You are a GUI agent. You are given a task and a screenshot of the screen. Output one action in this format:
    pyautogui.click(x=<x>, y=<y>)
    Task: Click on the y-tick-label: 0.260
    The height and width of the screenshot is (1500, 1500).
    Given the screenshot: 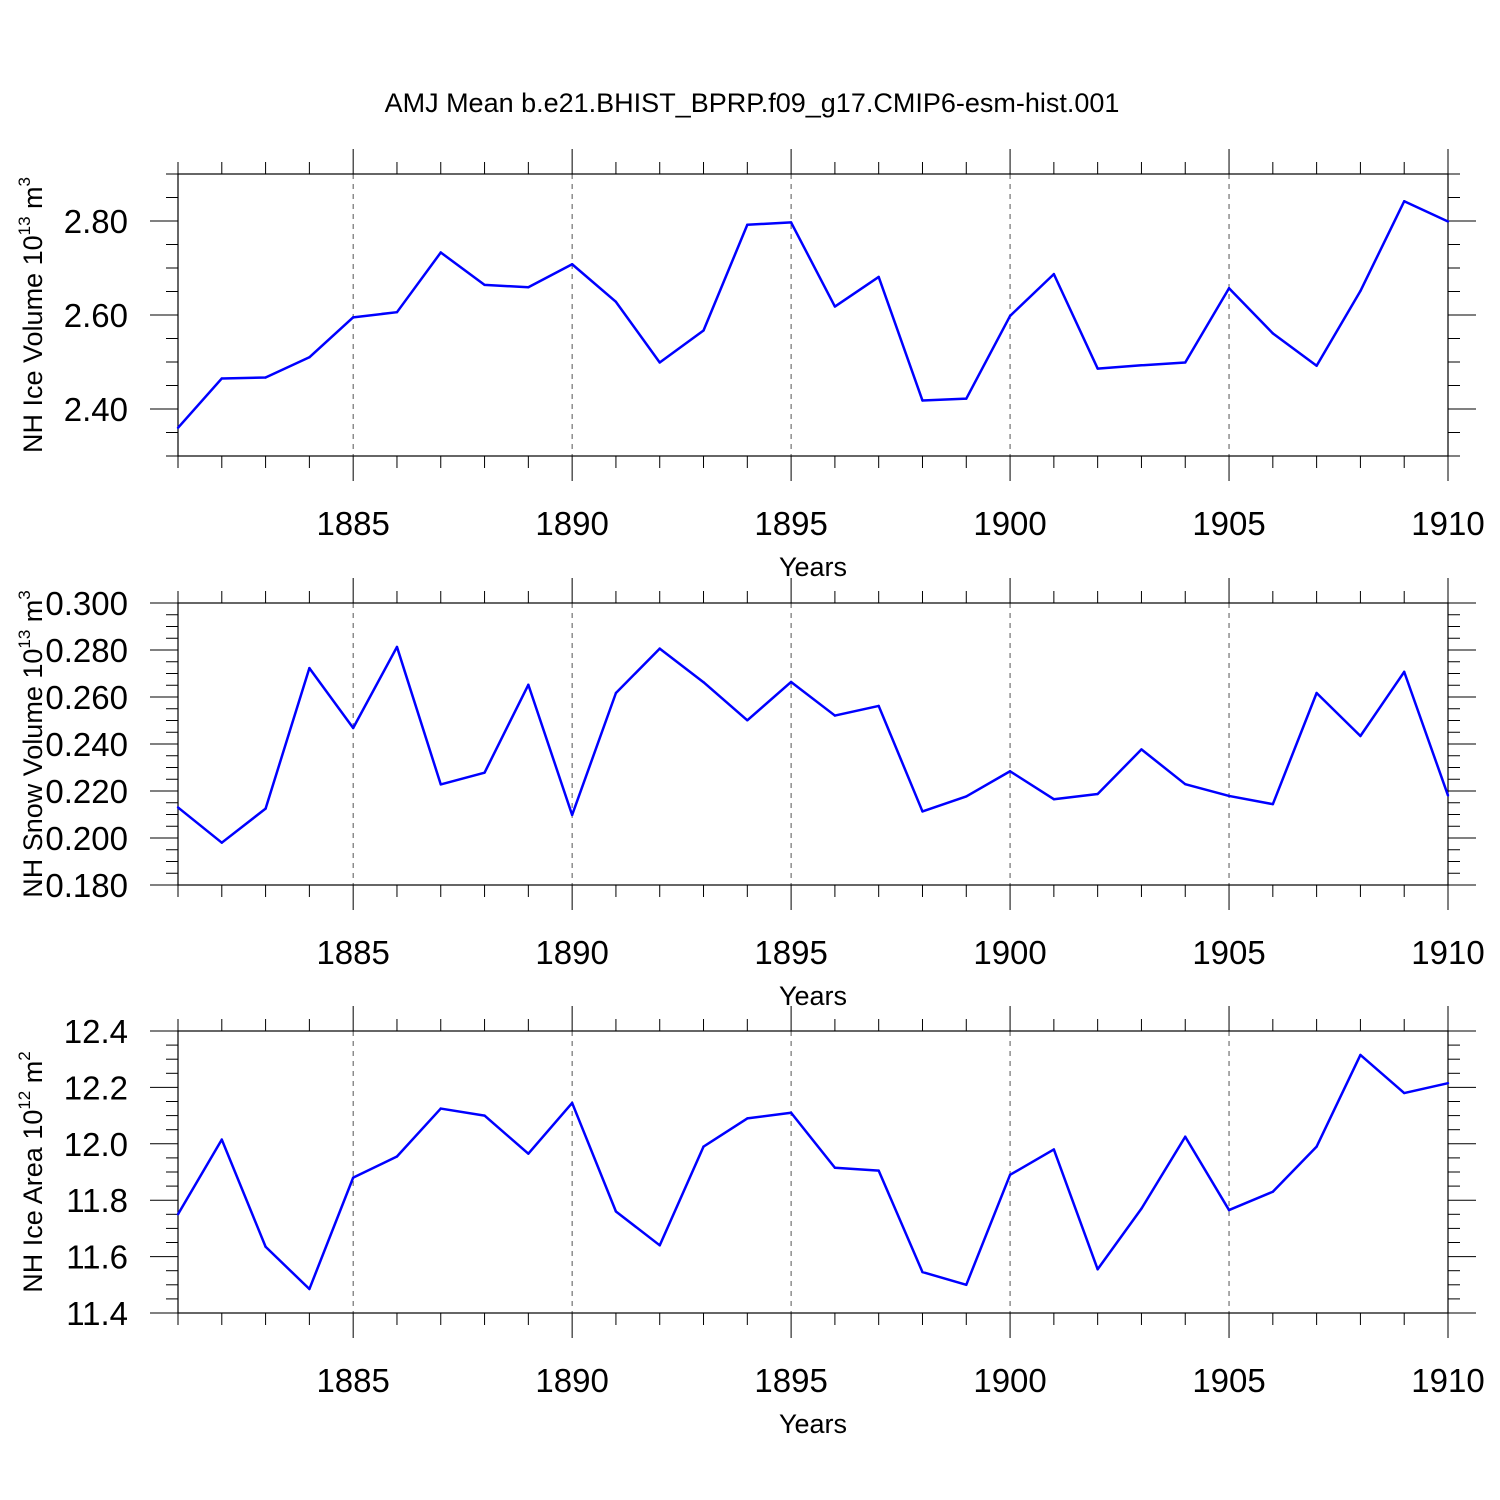 What is the action you would take?
    pyautogui.click(x=86, y=697)
    